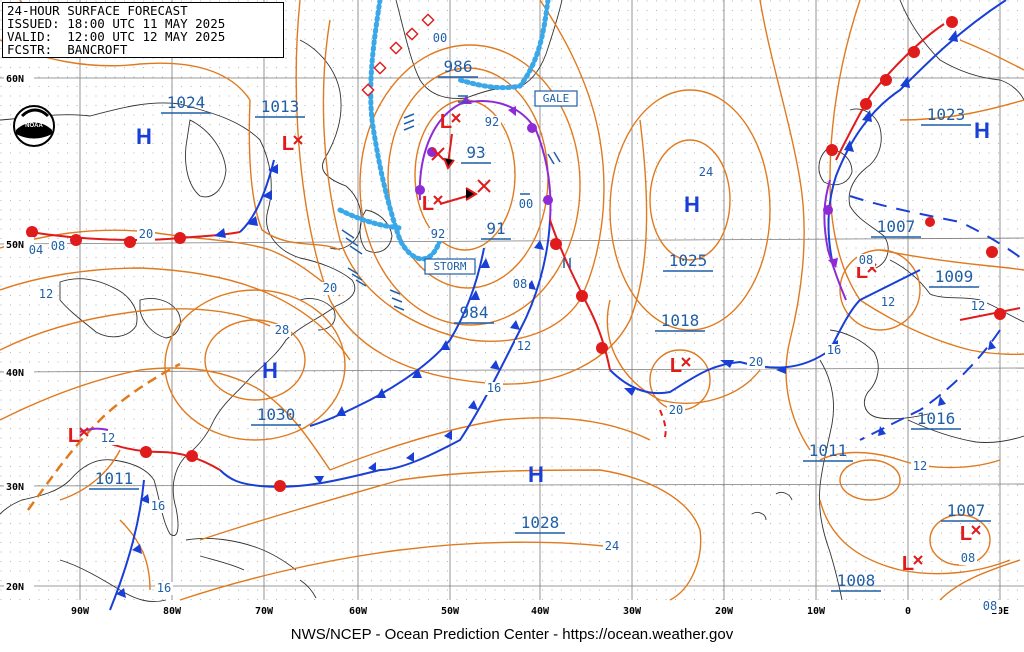  Describe the element at coordinates (15, 245) in the screenshot. I see `lat-label: 50N` at that location.